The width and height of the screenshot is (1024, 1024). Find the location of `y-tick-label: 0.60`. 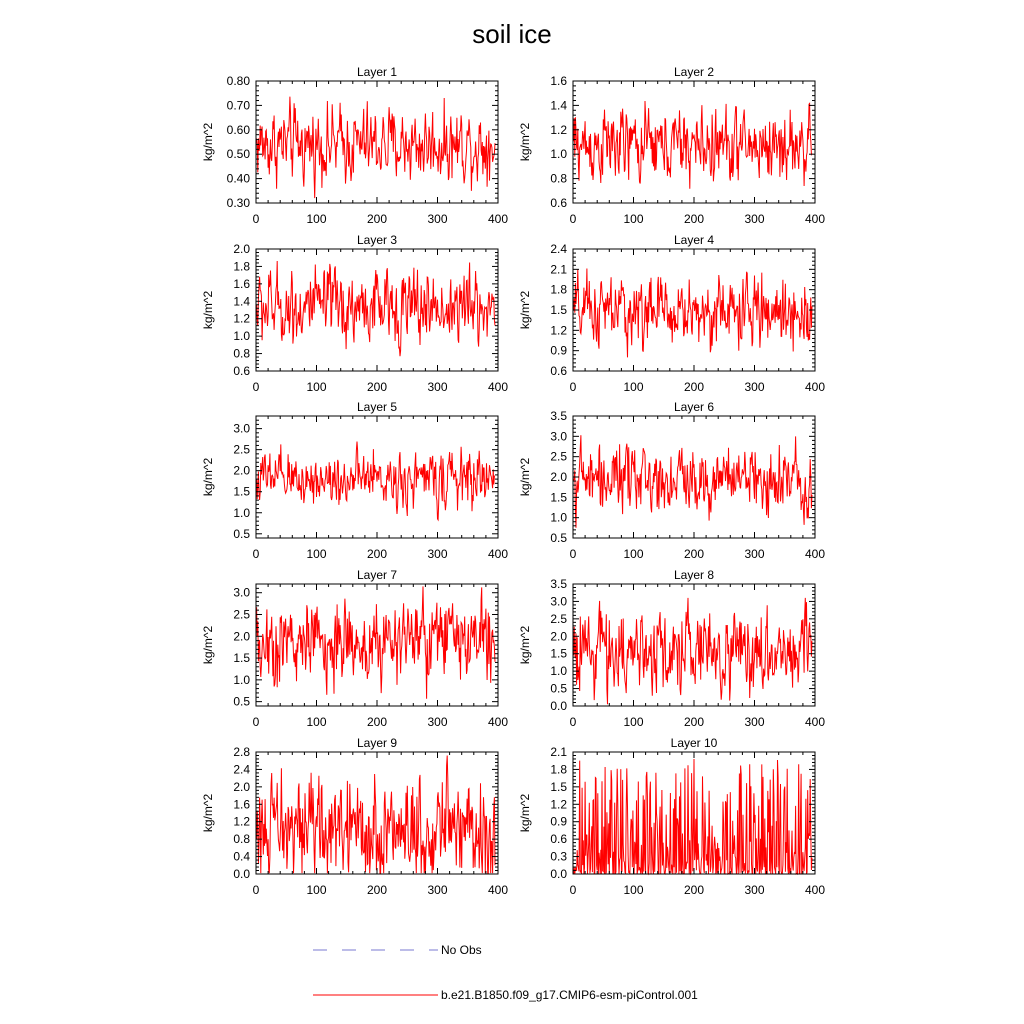

y-tick-label: 0.60 is located at coordinates (239, 130).